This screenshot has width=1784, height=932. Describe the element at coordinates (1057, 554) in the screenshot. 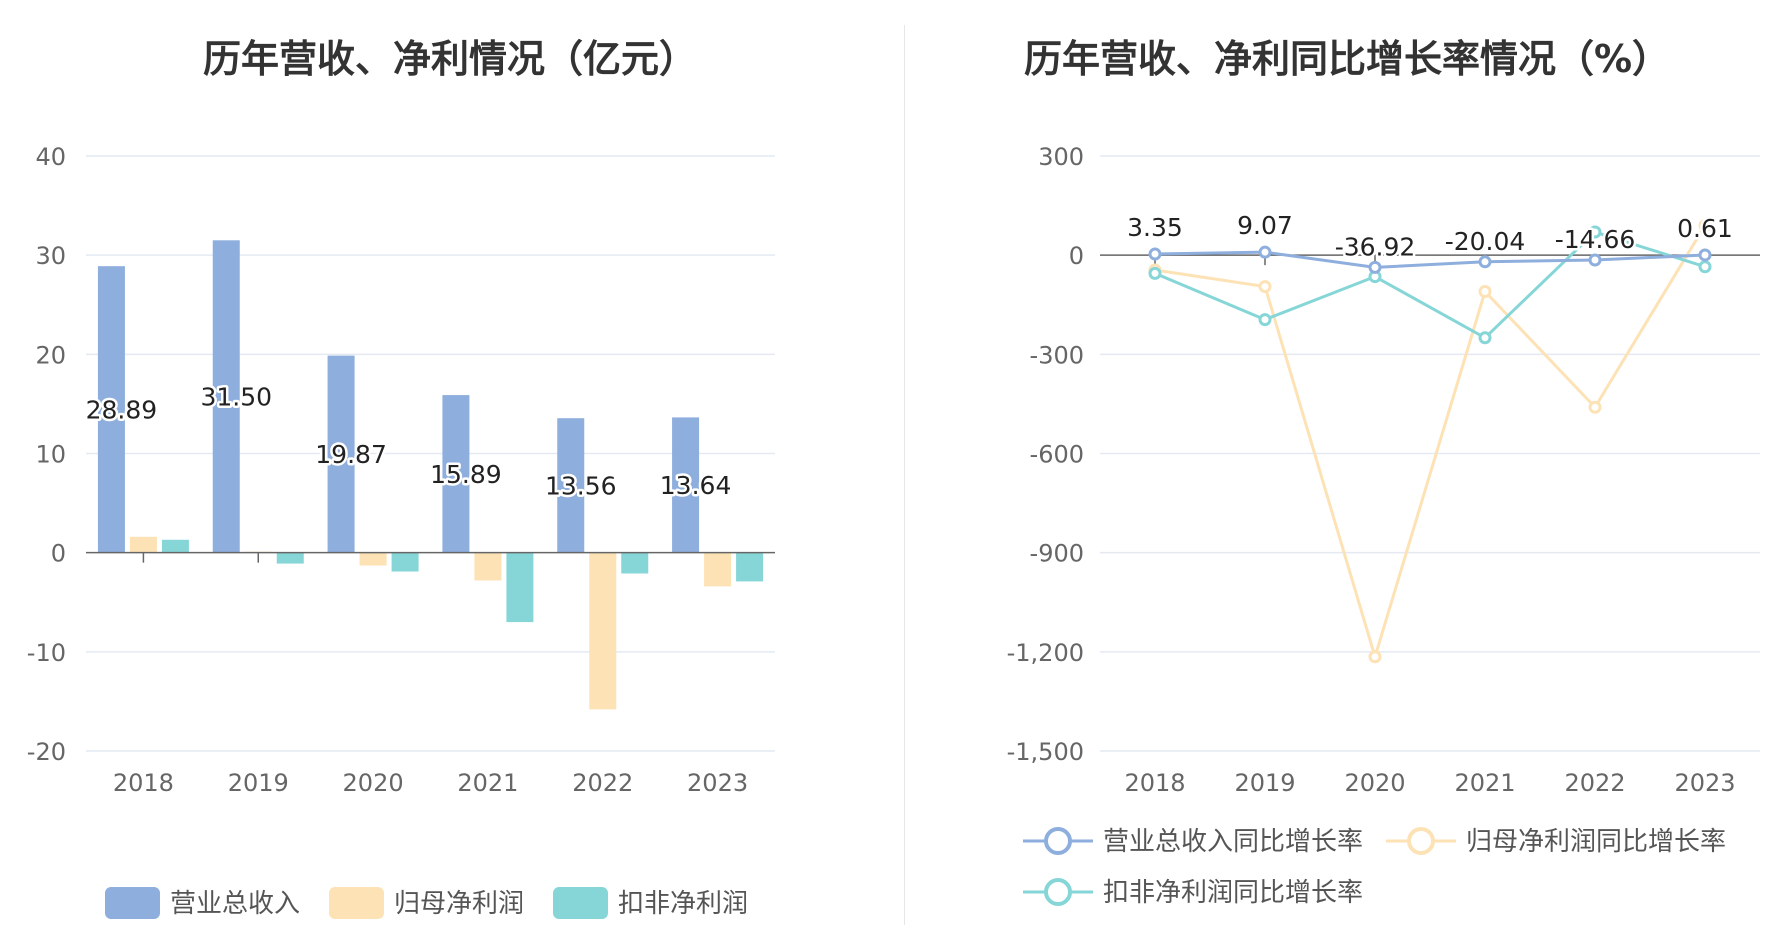

I see `y-tick-label: -900` at that location.